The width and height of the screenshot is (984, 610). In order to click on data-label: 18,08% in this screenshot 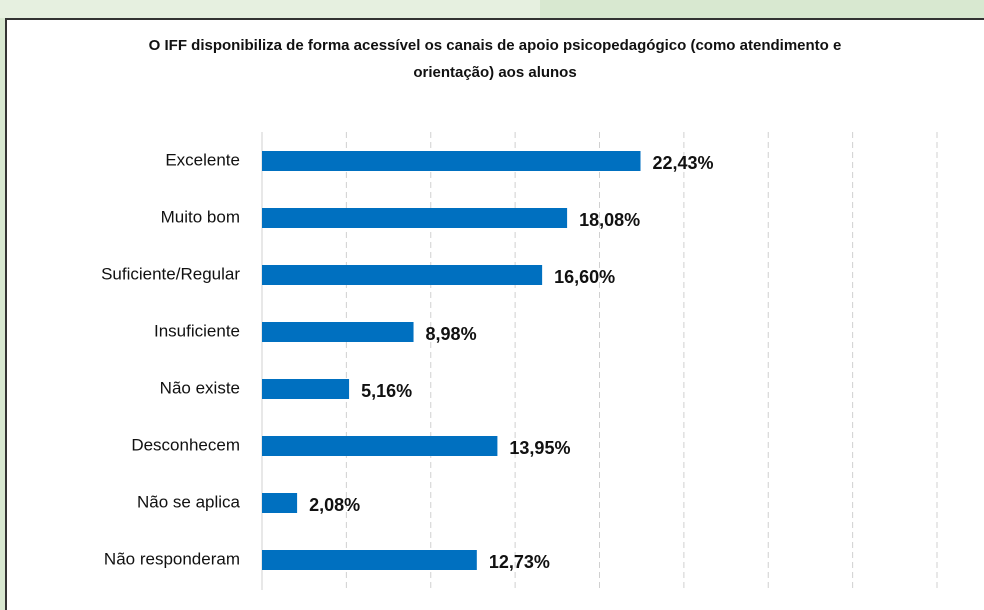, I will do `click(609, 220)`.